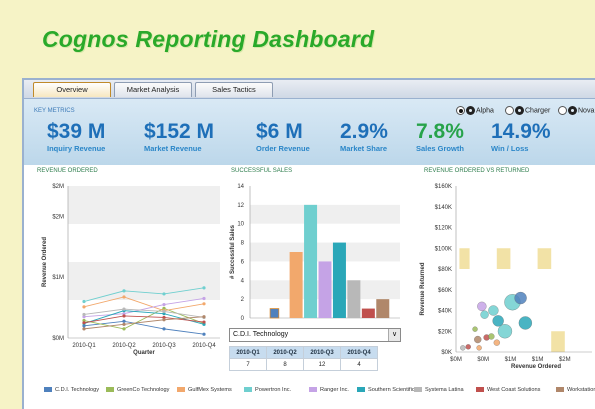 This screenshot has width=595, height=409. What do you see at coordinates (443, 187) in the screenshot?
I see `y-tick-label: $160K` at bounding box center [443, 187].